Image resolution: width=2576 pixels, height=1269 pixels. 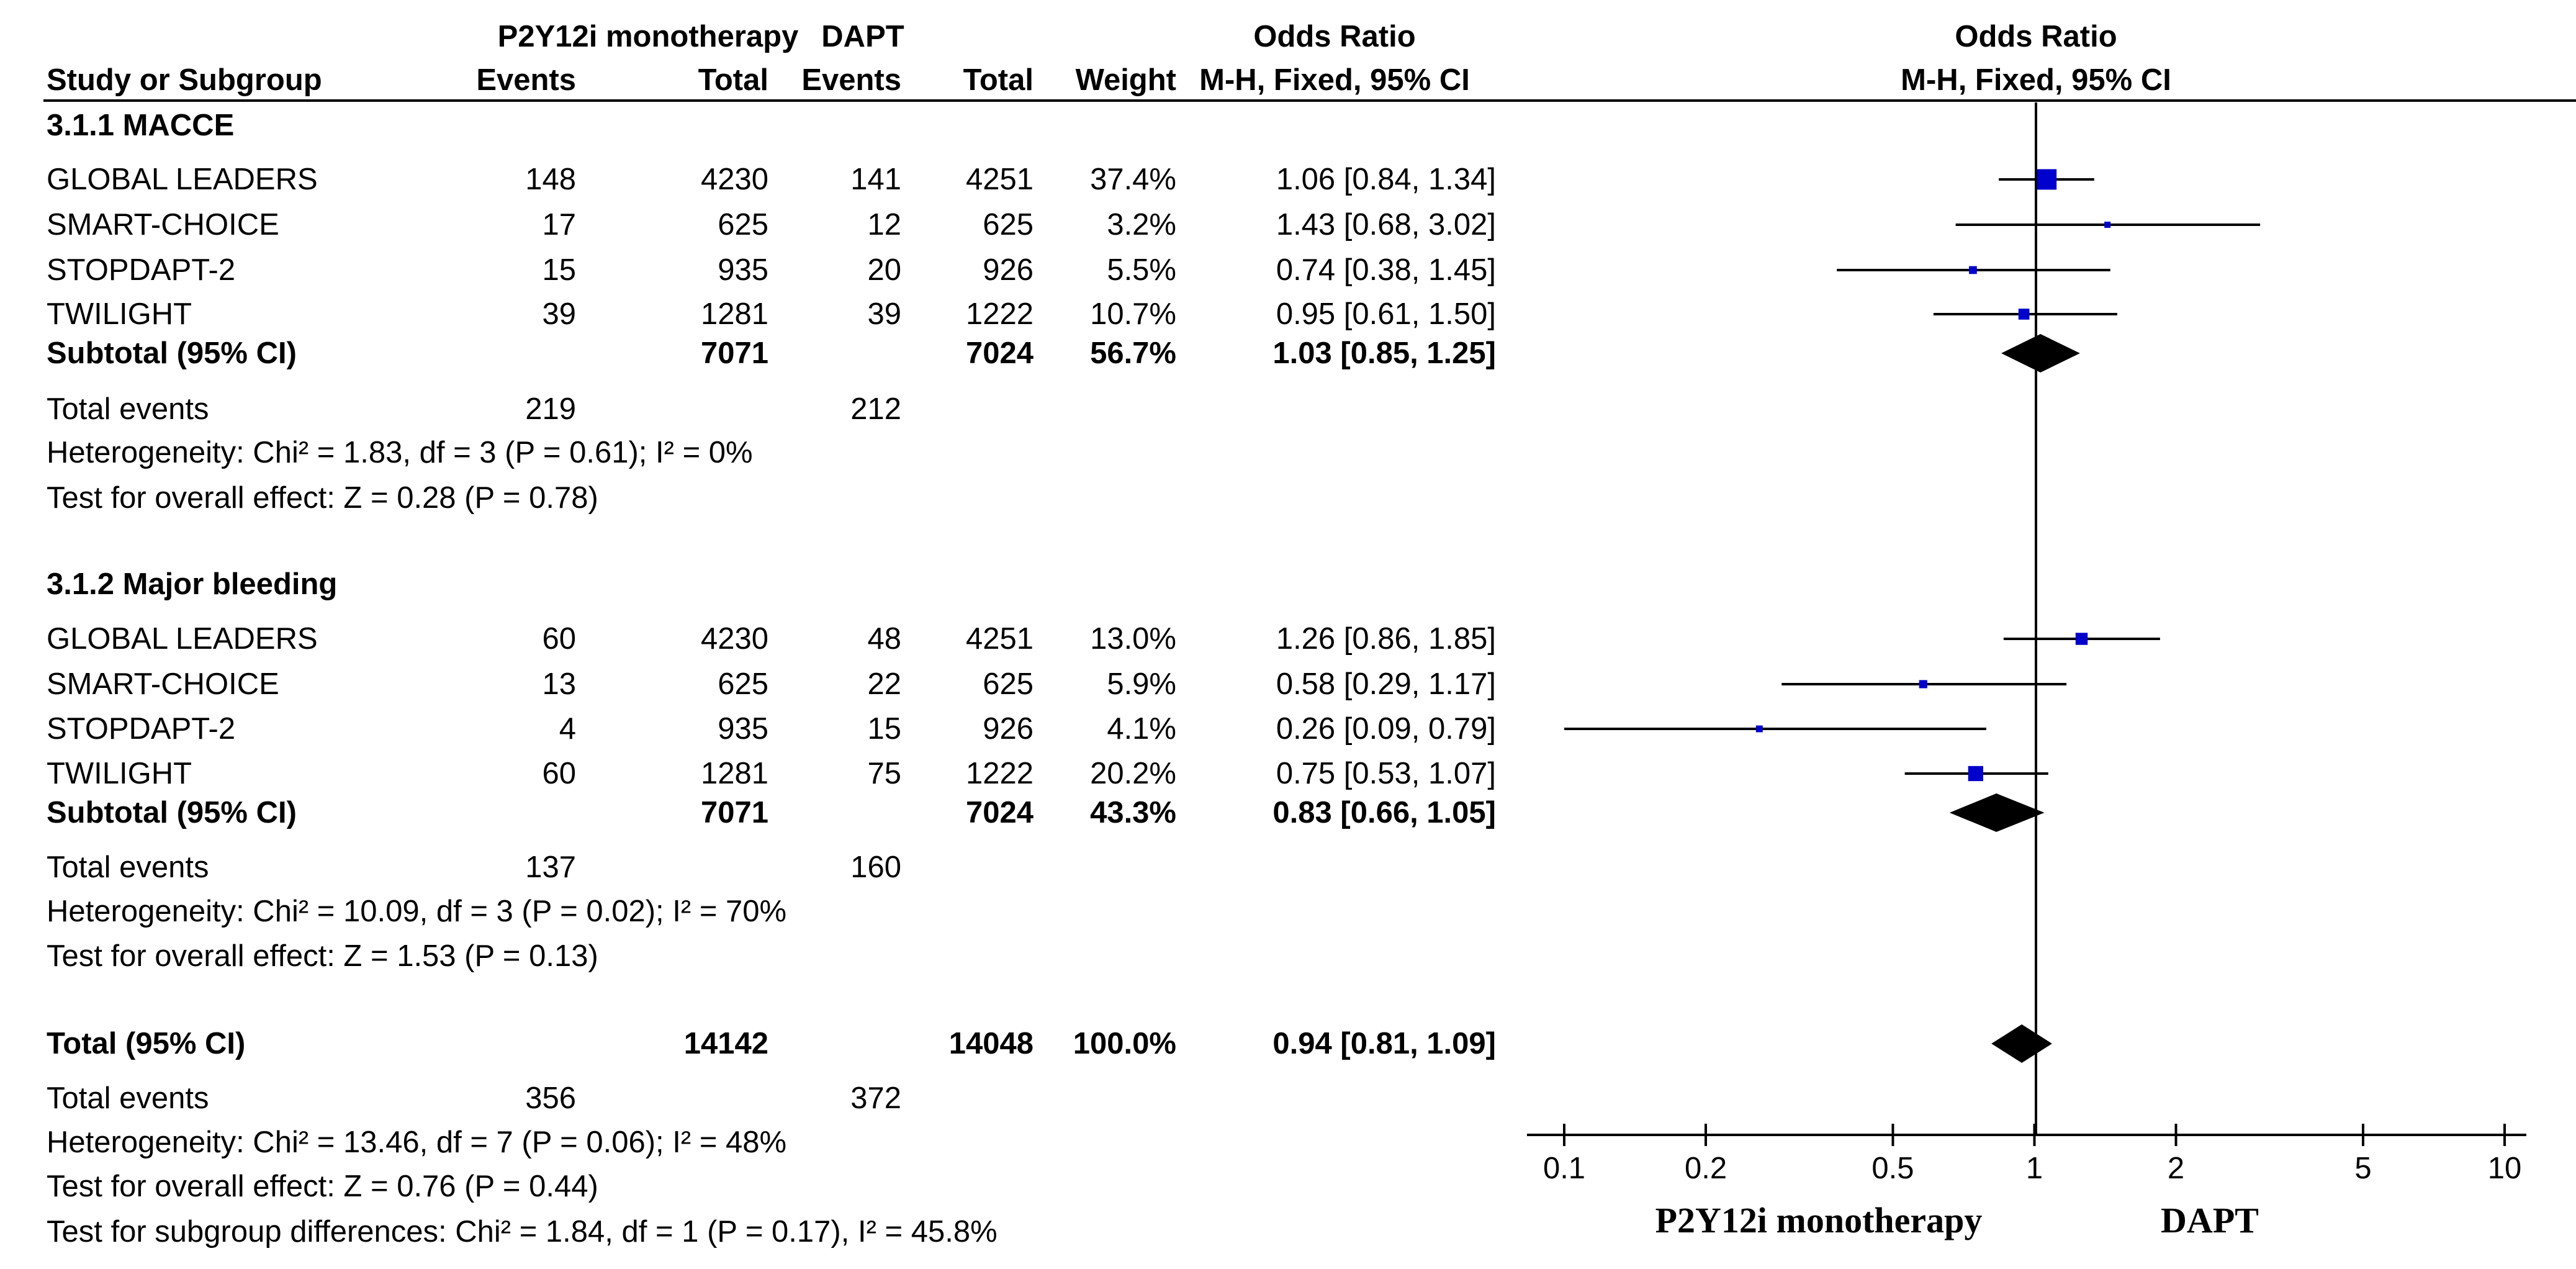 I want to click on total-events-2: 212, so click(x=875, y=409).